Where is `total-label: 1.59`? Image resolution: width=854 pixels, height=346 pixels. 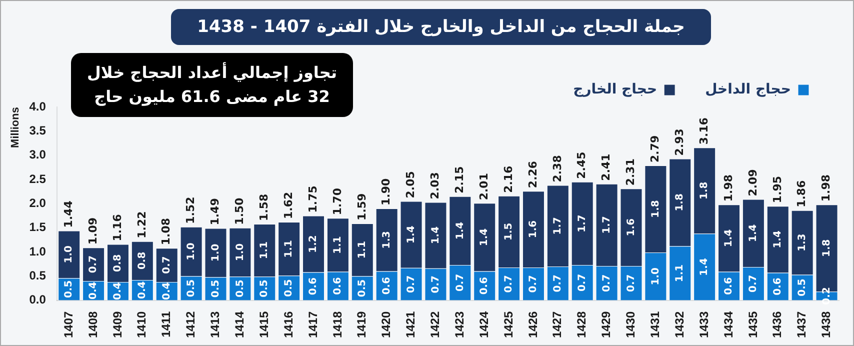
total-label: 1.59 is located at coordinates (361, 206).